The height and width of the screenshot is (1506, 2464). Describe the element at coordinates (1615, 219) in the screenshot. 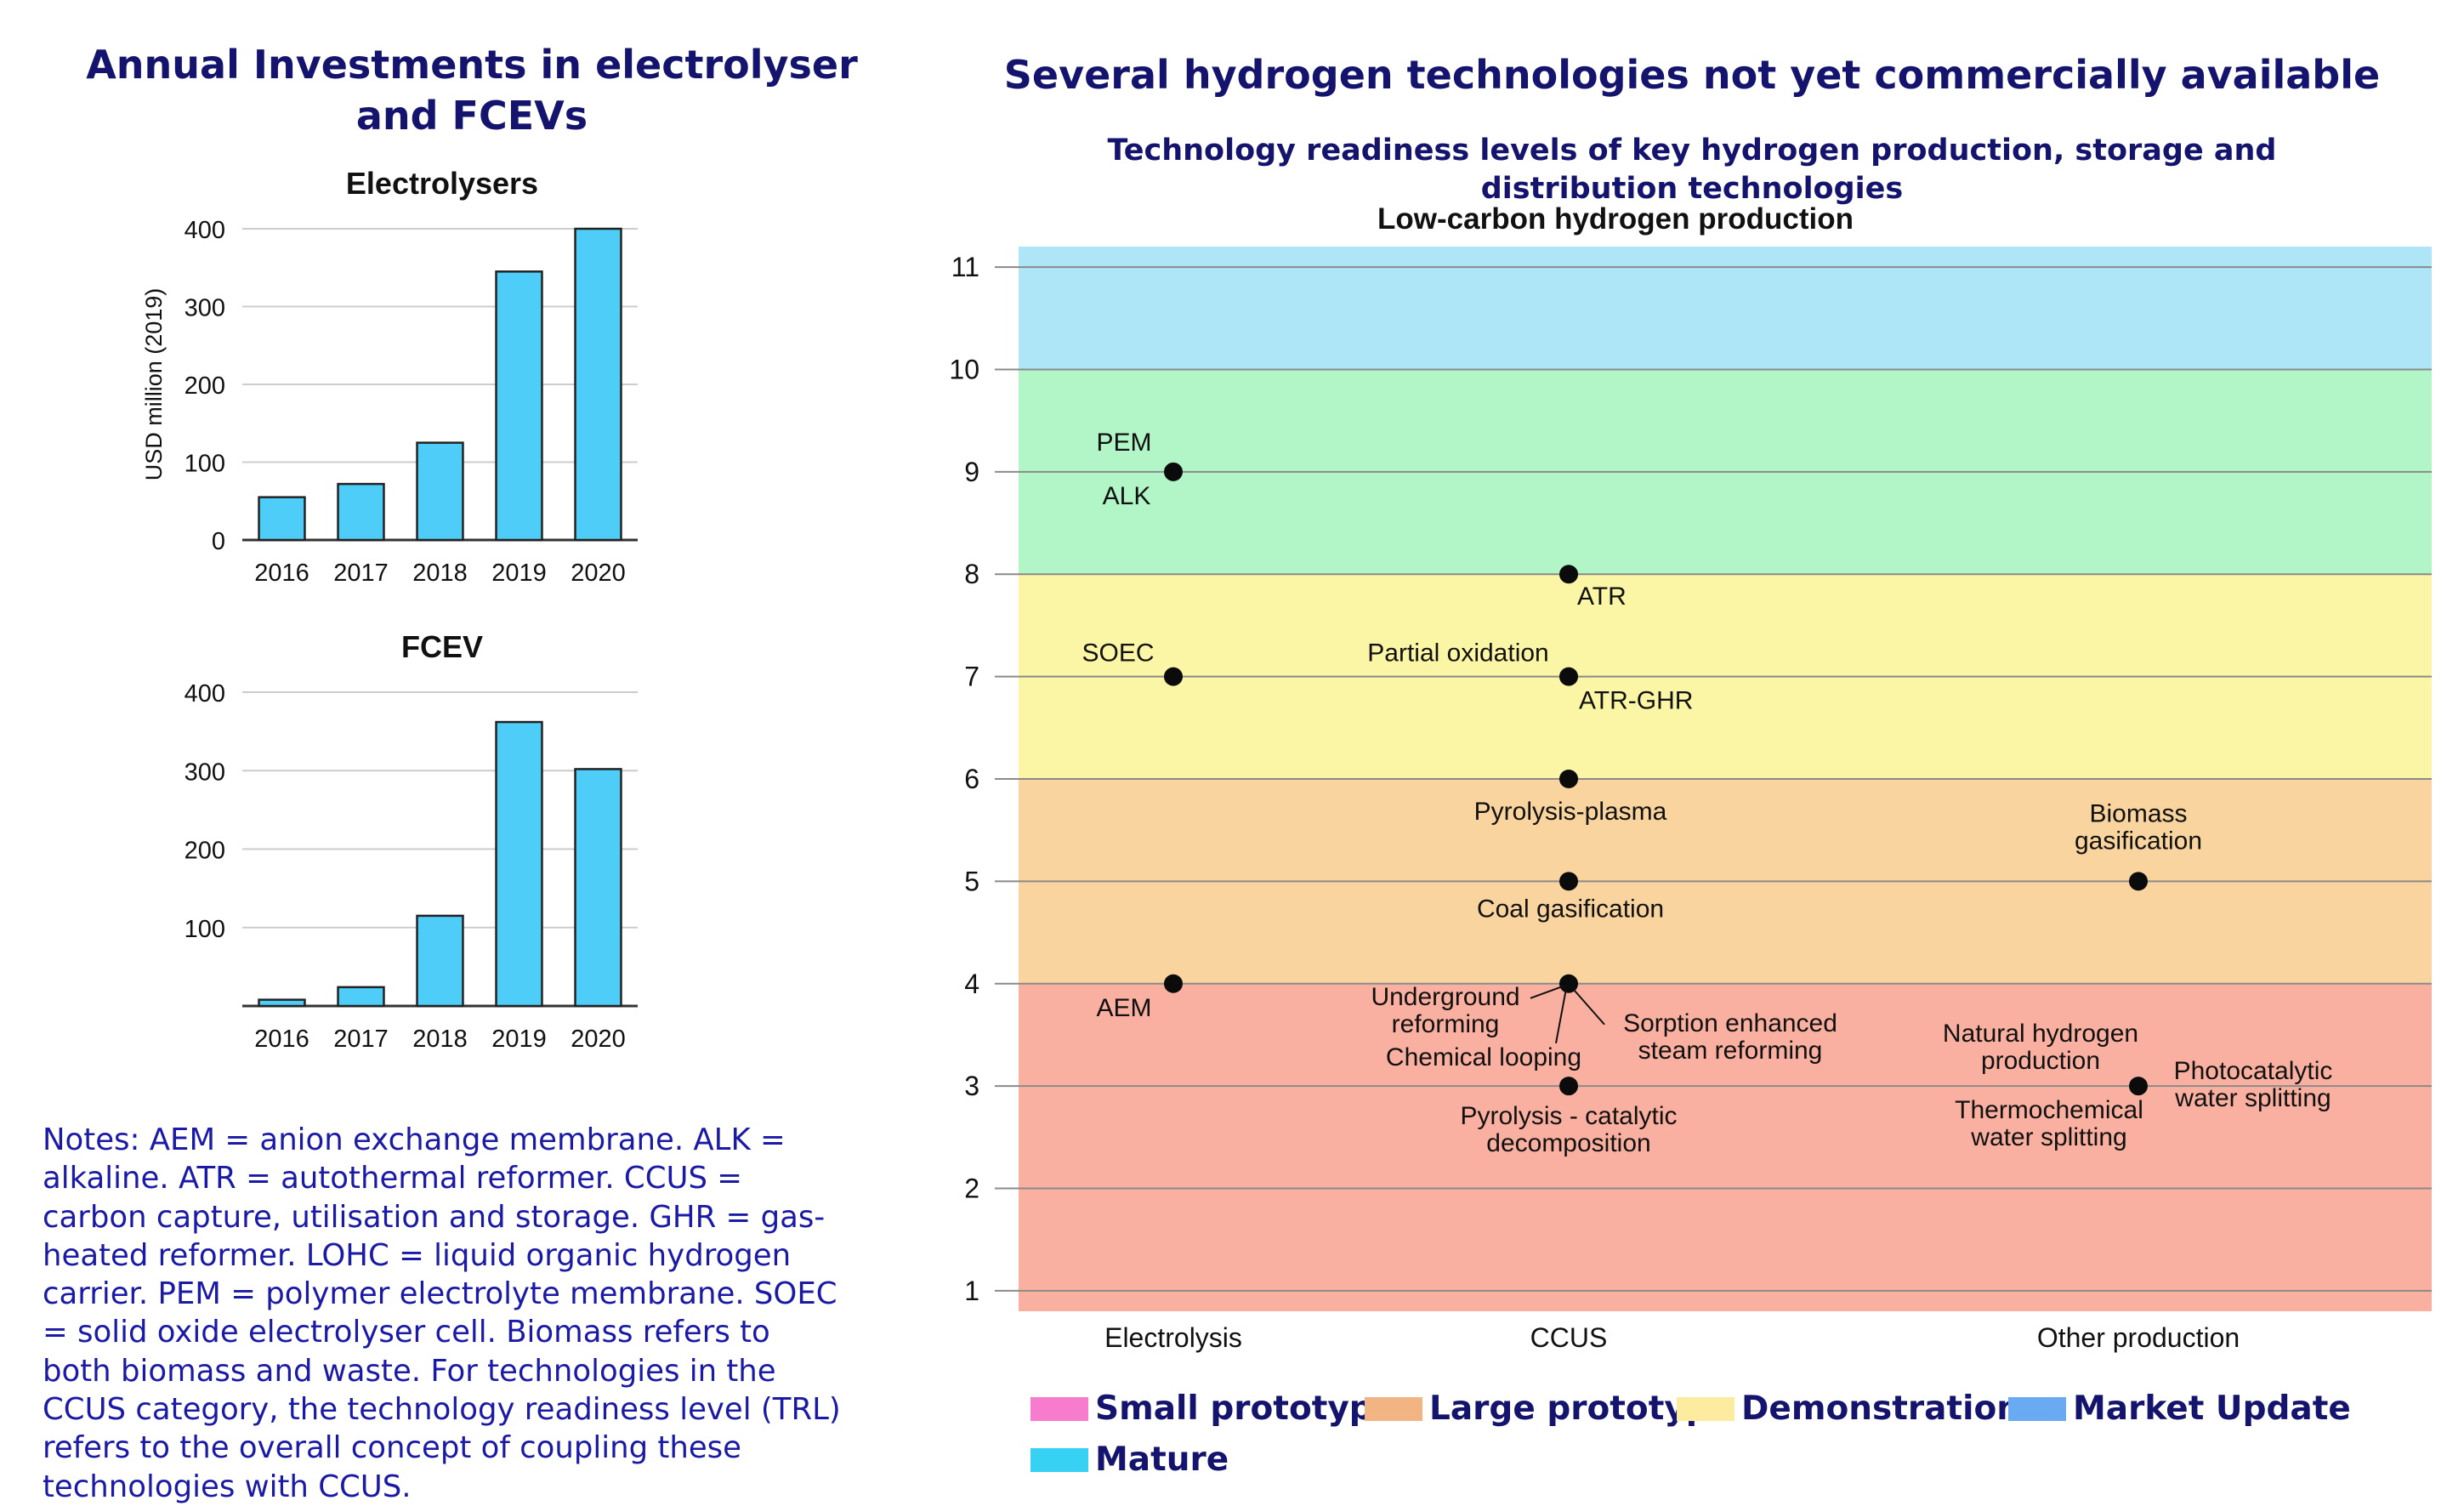

I see `trl-chart-title: Low-carbon hydrogen production` at that location.